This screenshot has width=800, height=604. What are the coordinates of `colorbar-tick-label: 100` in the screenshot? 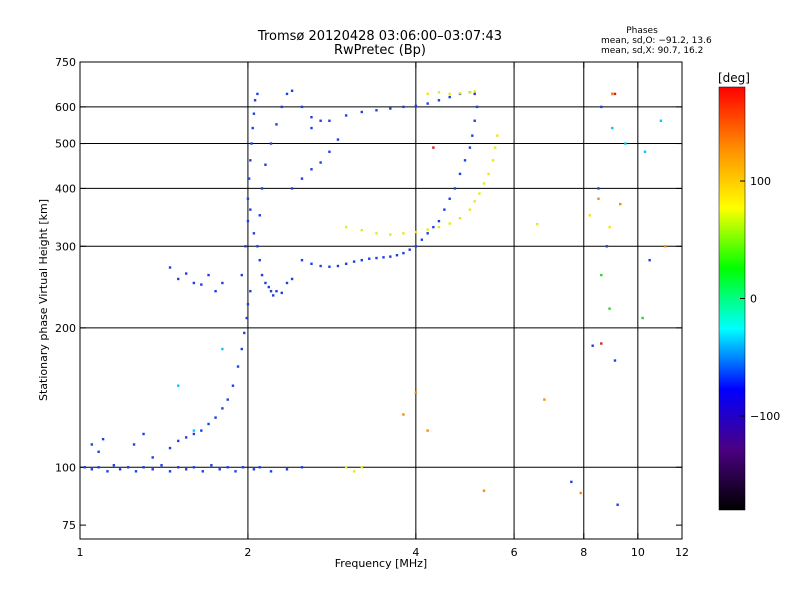 It's located at (760, 181).